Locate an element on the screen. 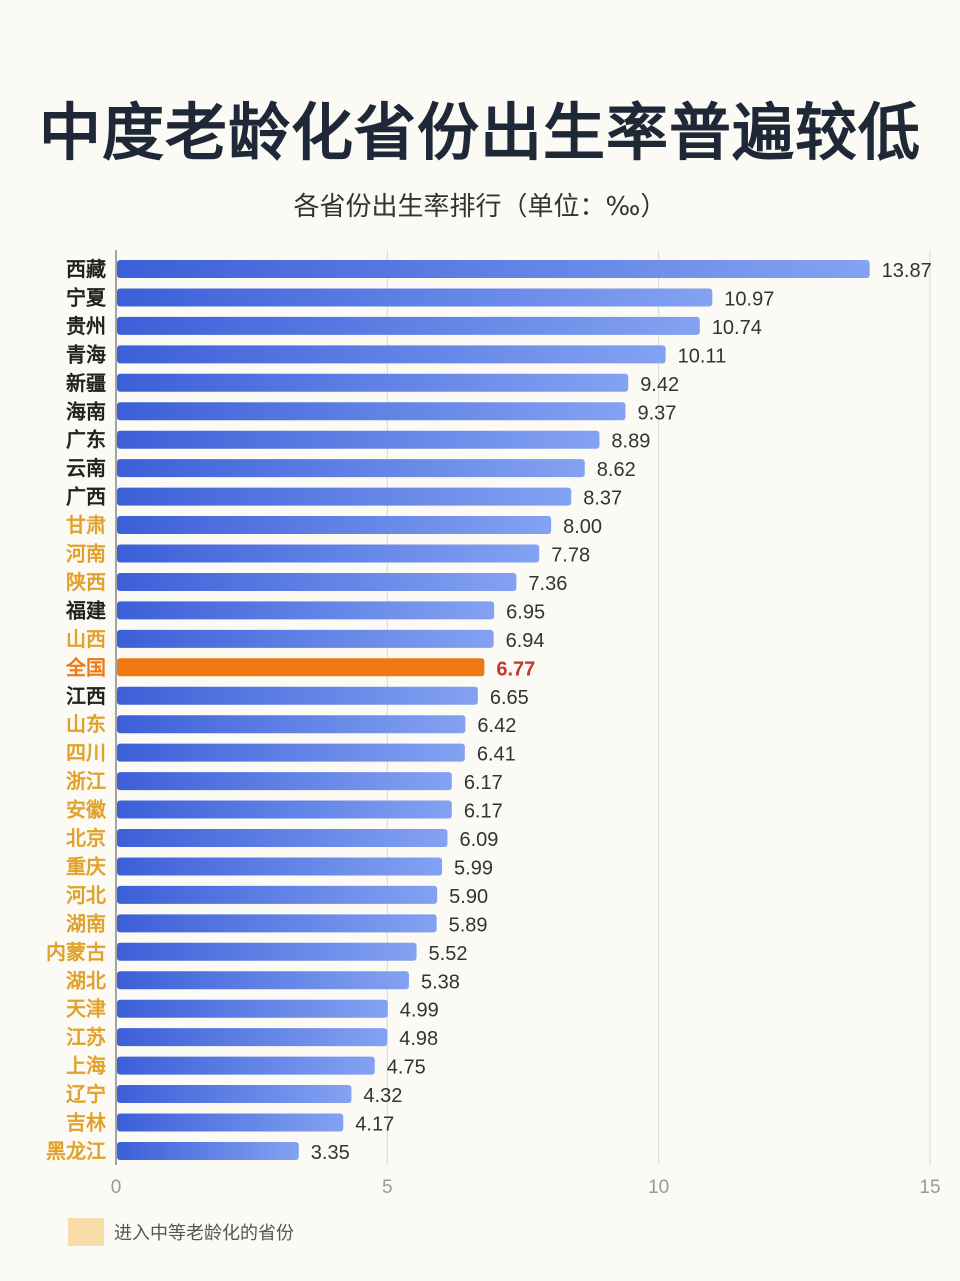 The width and height of the screenshot is (960, 1281). category-label: 湖南 is located at coordinates (86, 923).